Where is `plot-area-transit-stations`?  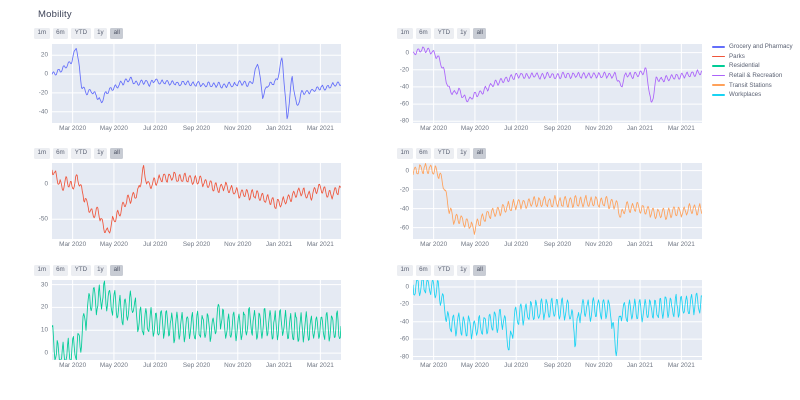 plot-area-transit-stations is located at coordinates (557, 201).